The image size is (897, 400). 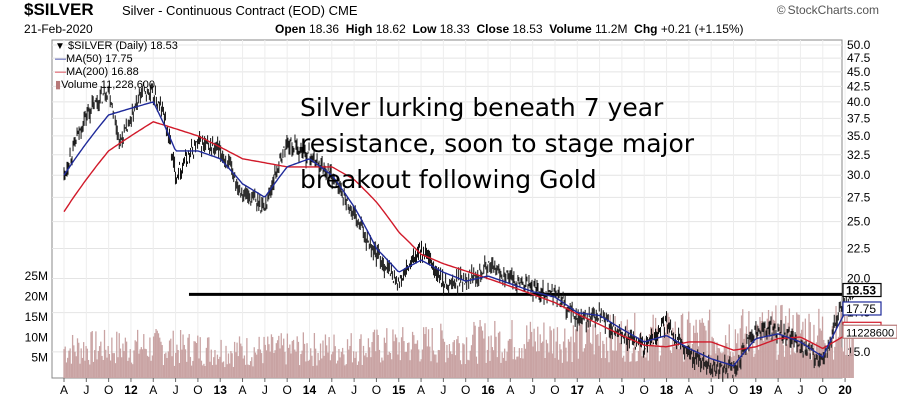 I want to click on close-value: 18.53, so click(x=527, y=29).